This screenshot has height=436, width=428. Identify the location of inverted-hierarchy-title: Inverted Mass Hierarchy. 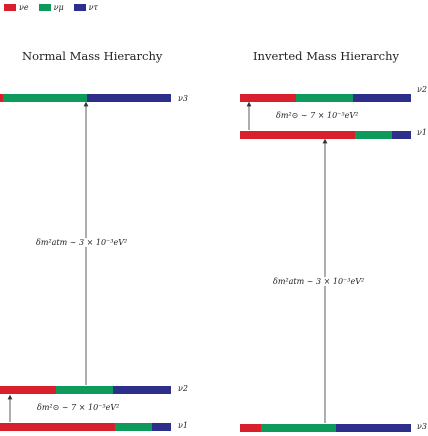
(326, 56).